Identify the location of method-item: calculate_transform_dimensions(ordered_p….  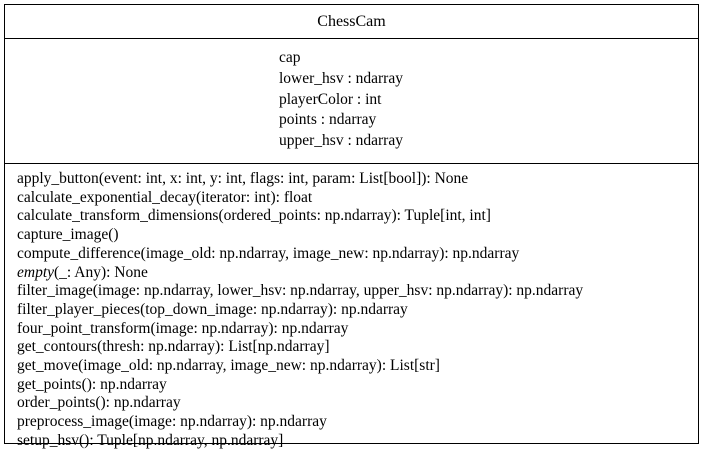
(357, 216).